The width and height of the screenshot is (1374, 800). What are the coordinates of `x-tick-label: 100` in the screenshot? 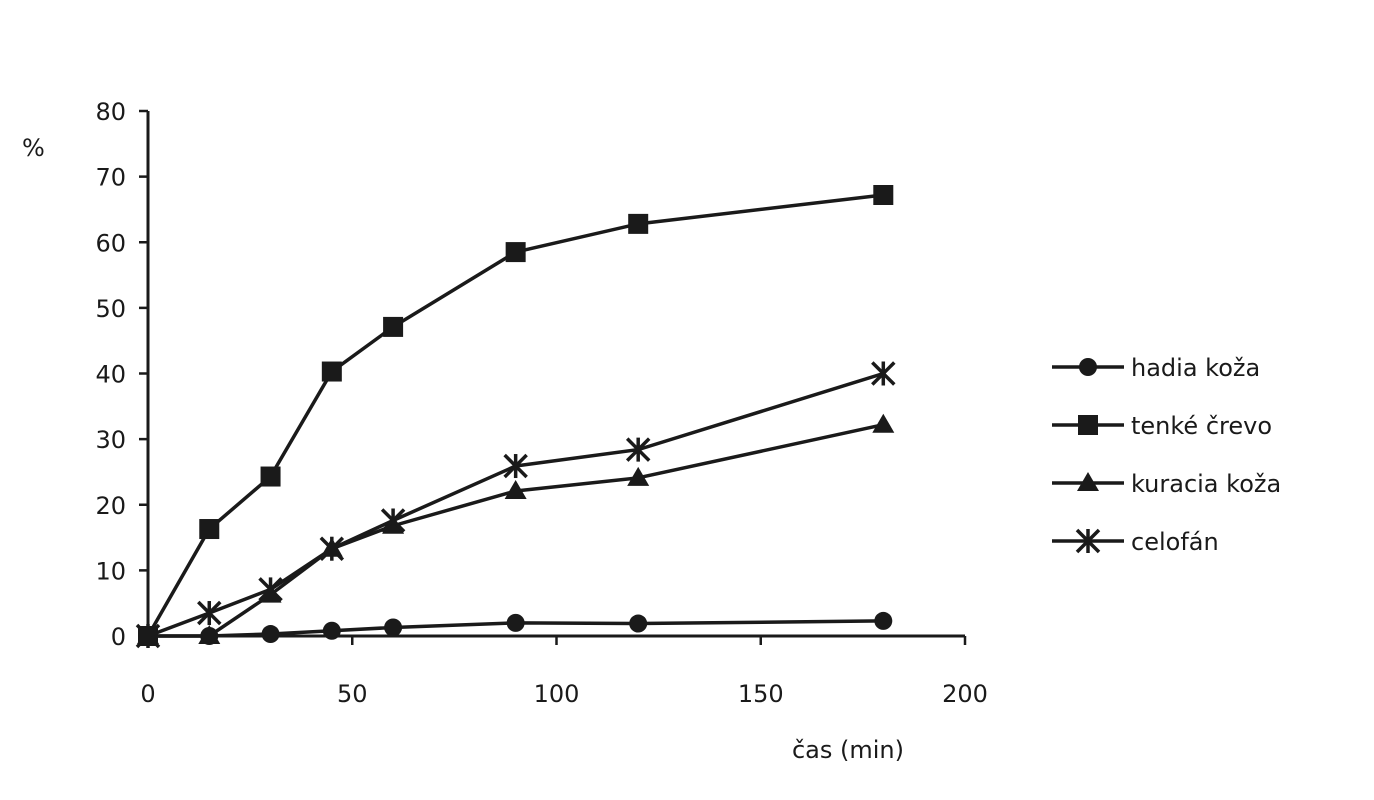 It's located at (557, 694).